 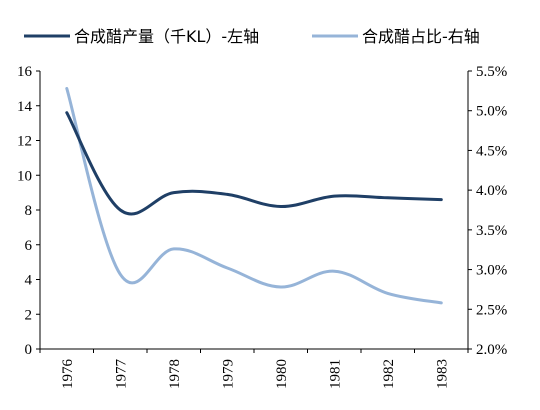 I want to click on right-tick-label: 3.5%, so click(x=491, y=231).